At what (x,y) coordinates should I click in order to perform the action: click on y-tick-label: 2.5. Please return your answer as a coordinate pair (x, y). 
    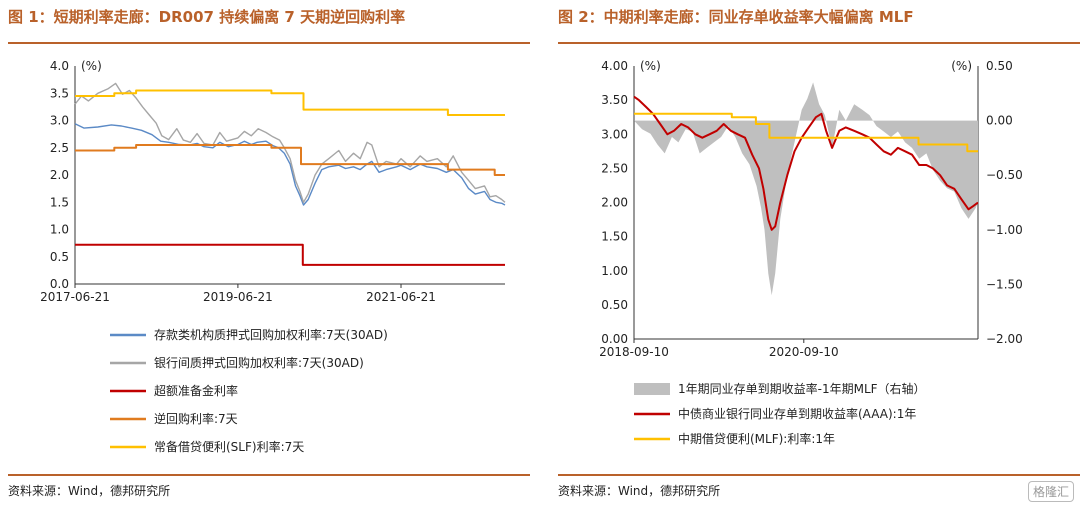
    Looking at the image, I should click on (59, 148).